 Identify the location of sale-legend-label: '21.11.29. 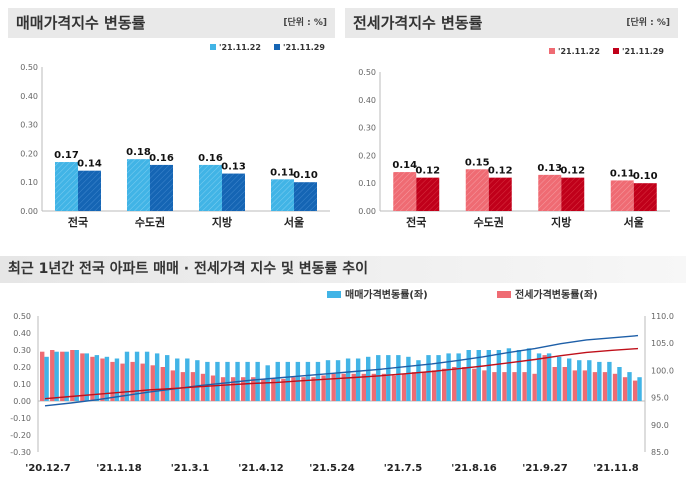
(304, 47).